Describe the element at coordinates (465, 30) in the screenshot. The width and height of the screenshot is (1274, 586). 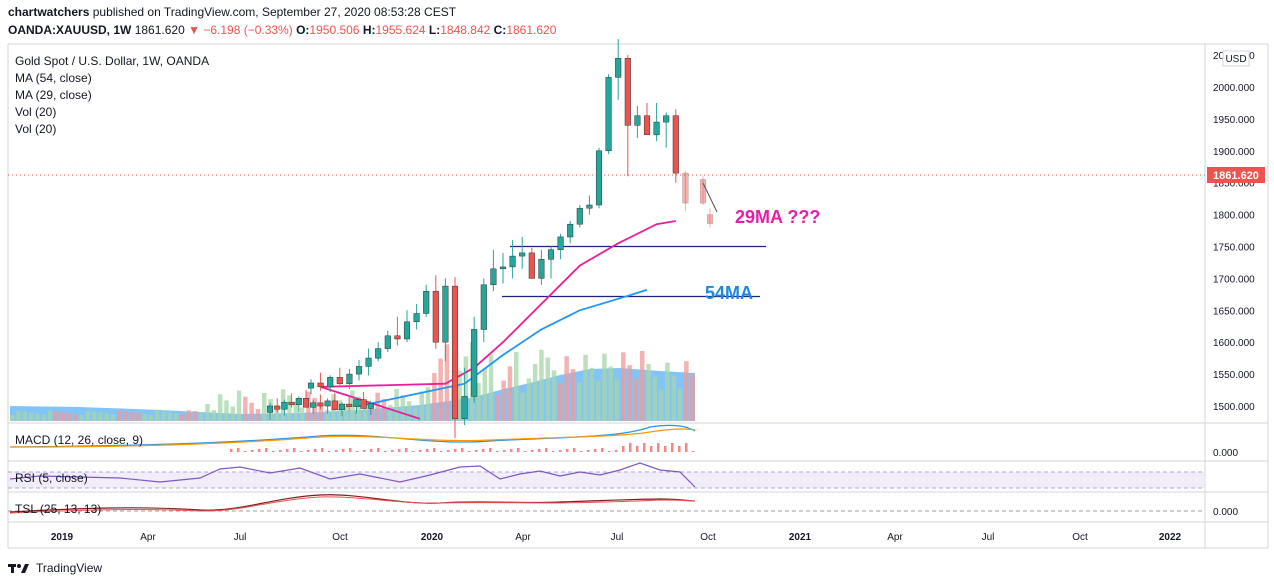
I see `low-value: 1848.842` at that location.